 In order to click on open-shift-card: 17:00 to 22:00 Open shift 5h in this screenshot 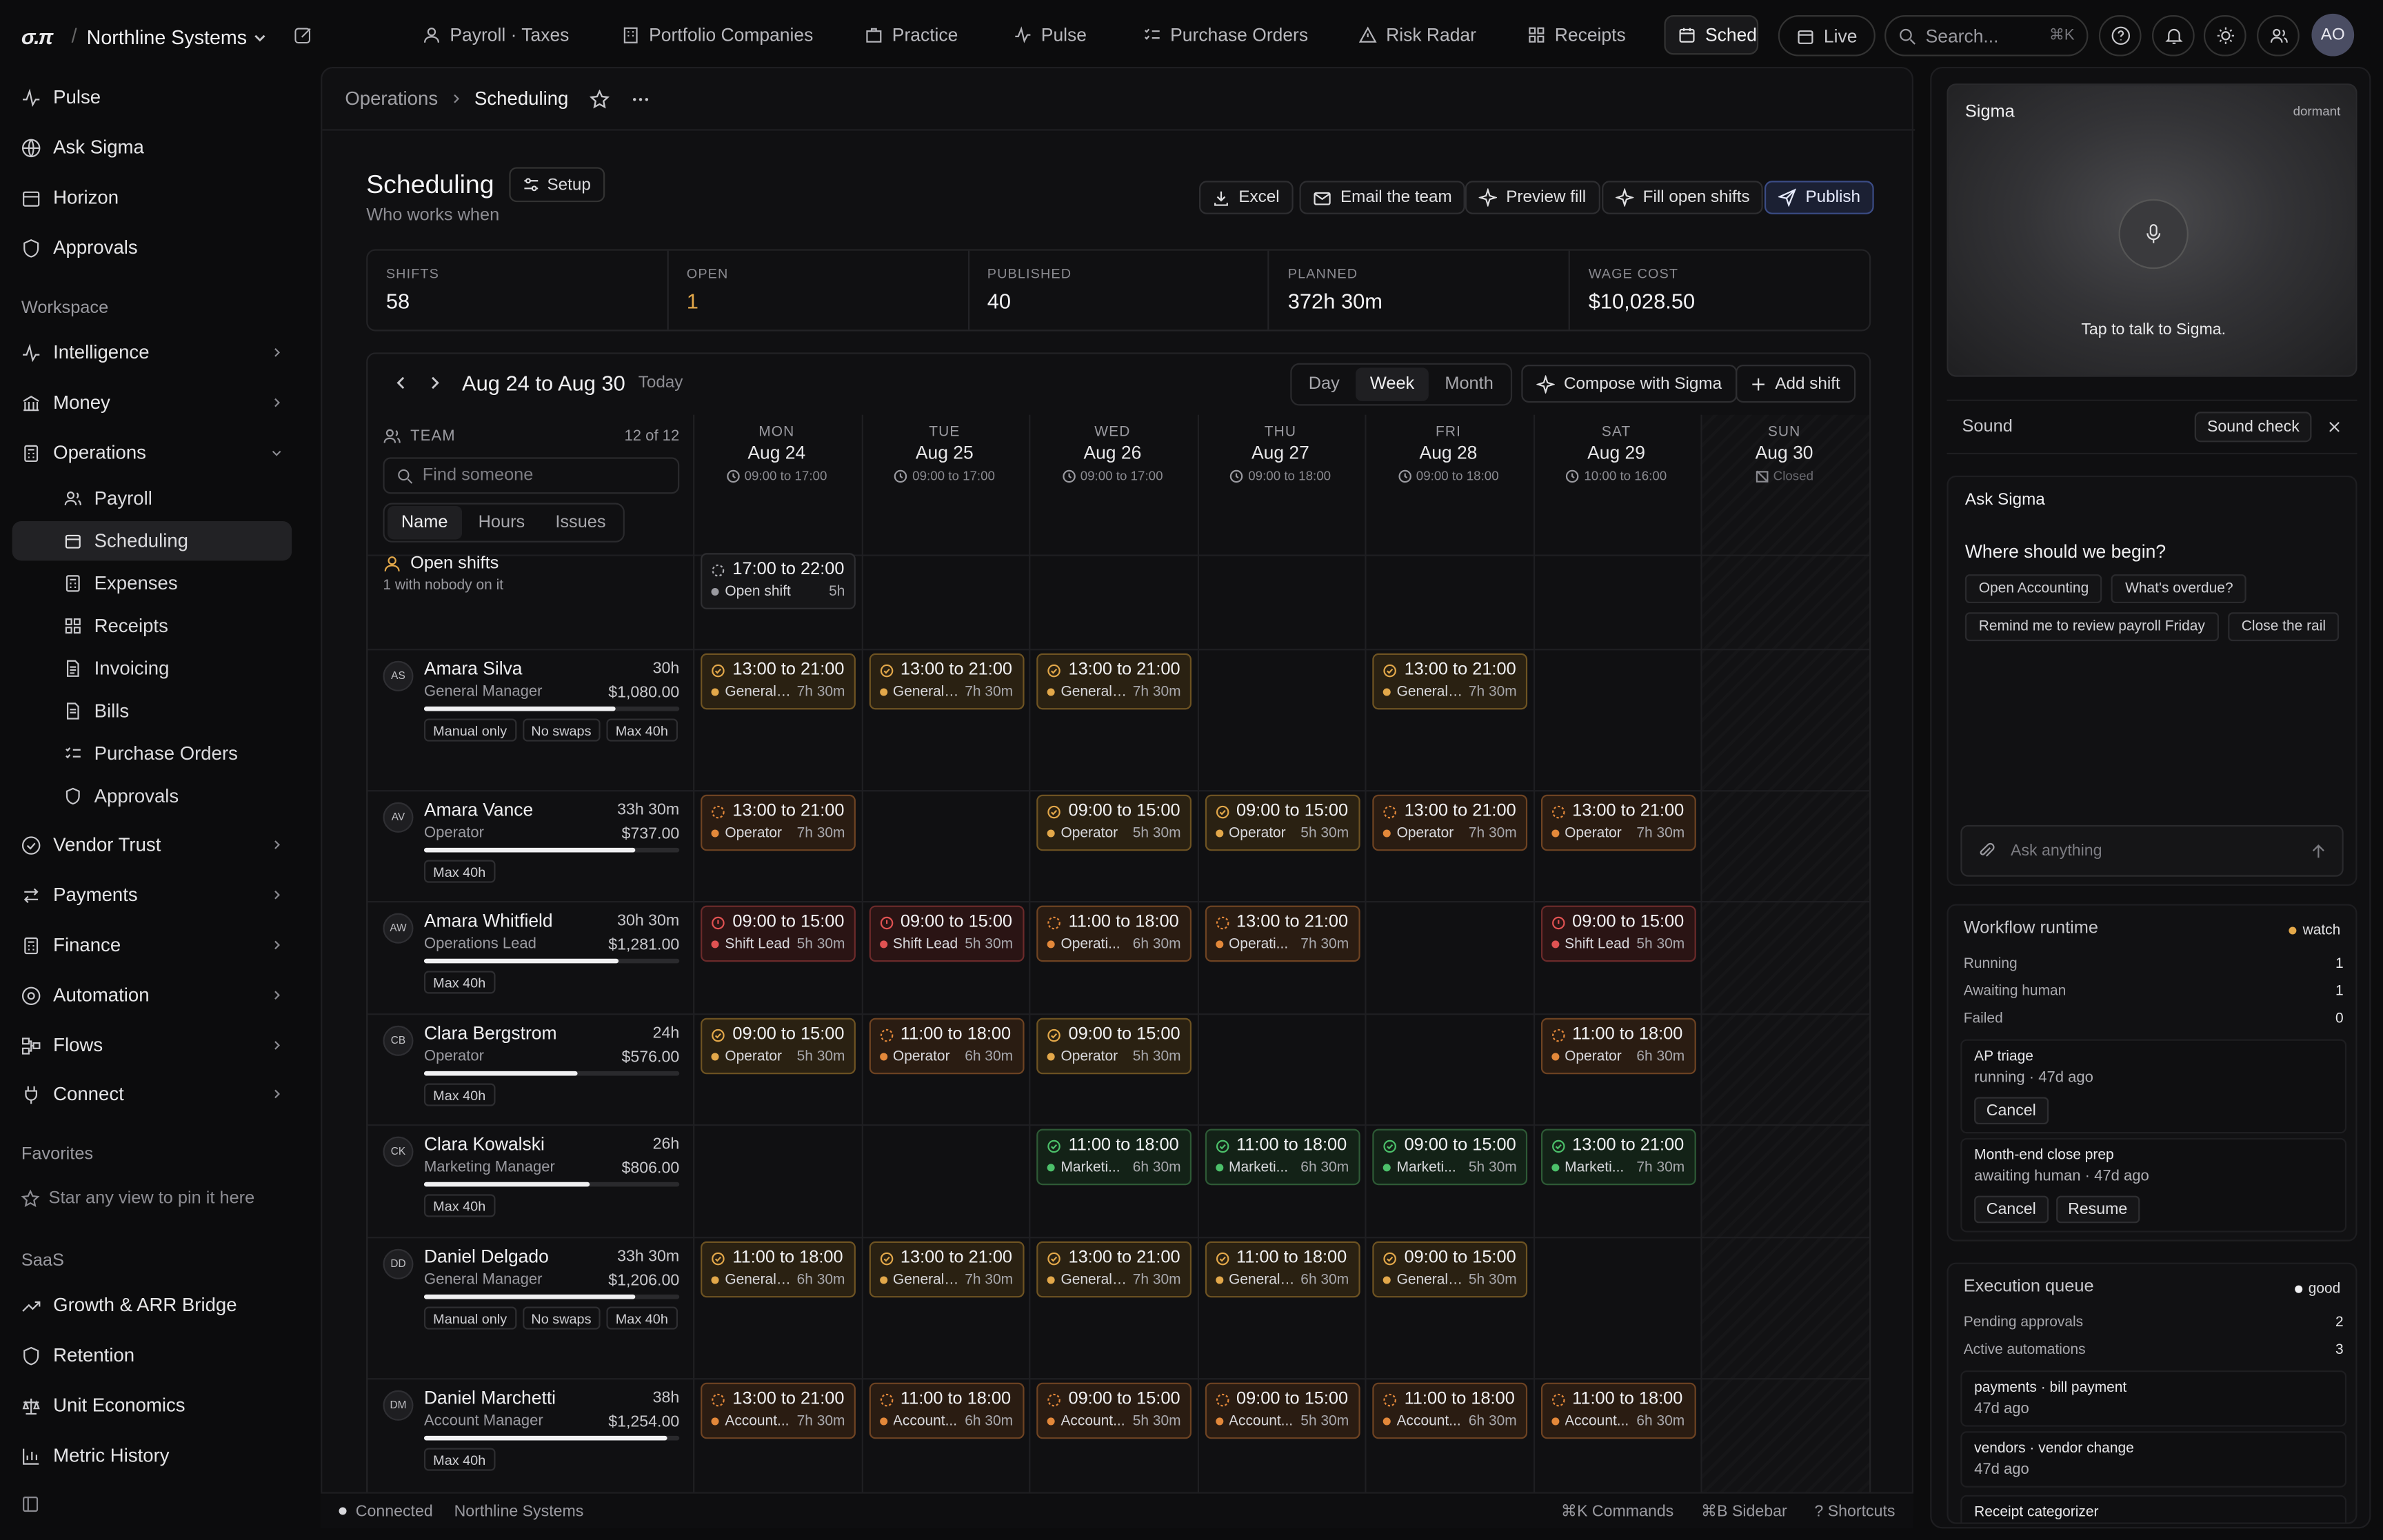, I will do `click(778, 581)`.